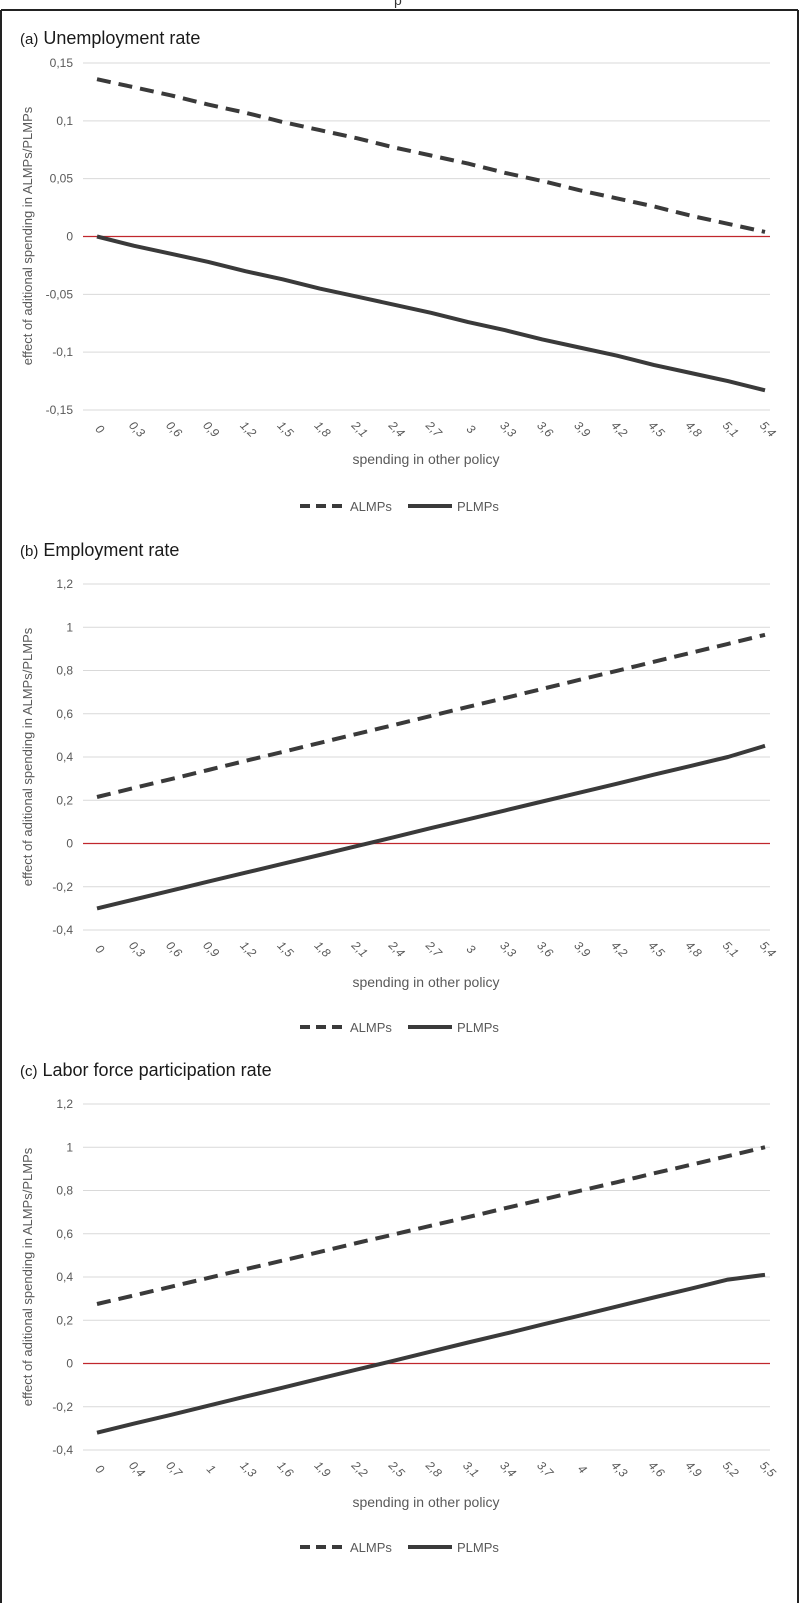 This screenshot has width=799, height=1603. I want to click on panel-c-title-text: Labor force participation rate, so click(157, 1070).